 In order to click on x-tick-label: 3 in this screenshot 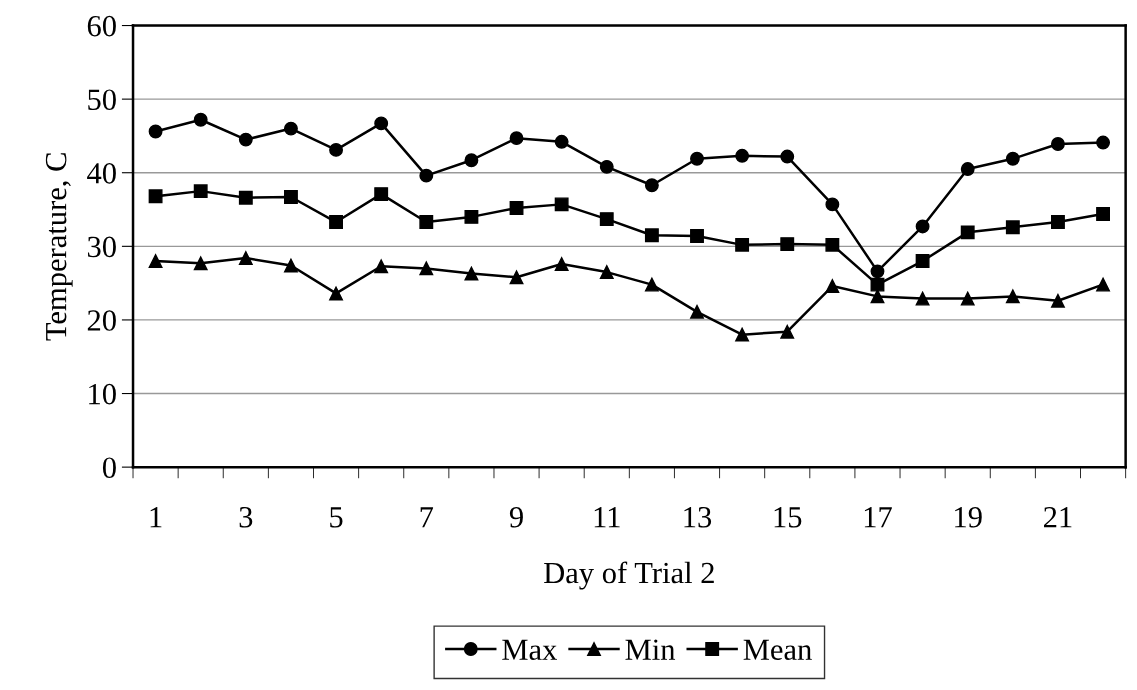, I will do `click(246, 517)`.